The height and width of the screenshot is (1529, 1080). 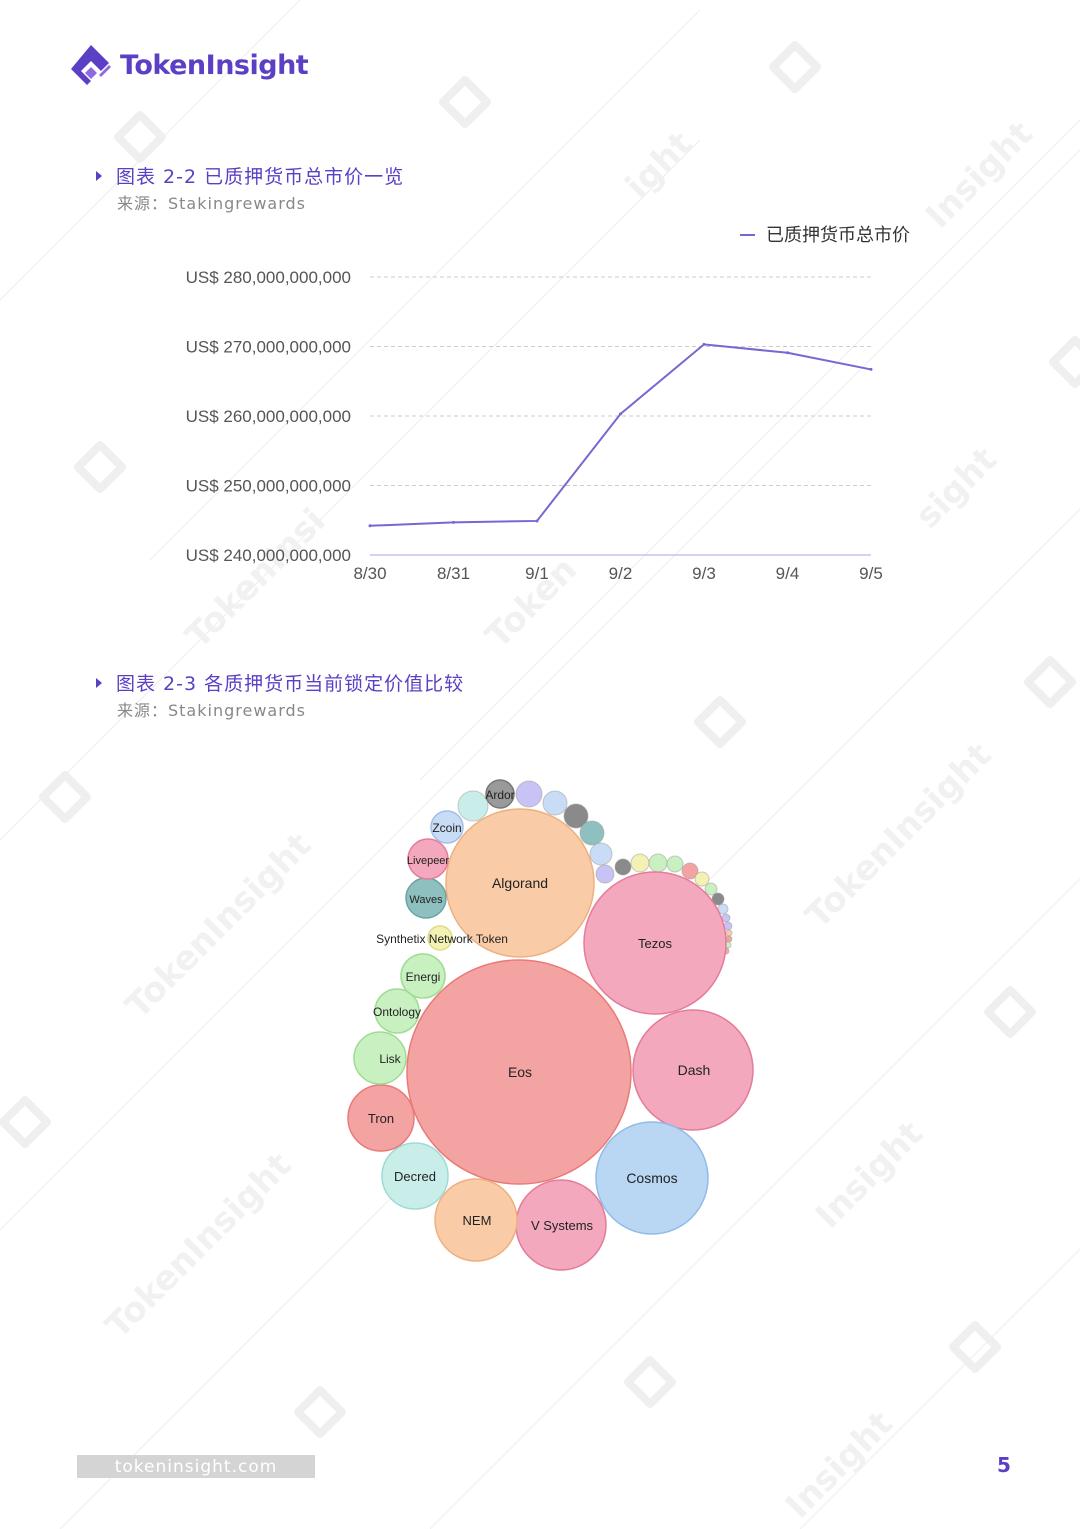 I want to click on bubble-label: Zcoin, so click(x=446, y=828).